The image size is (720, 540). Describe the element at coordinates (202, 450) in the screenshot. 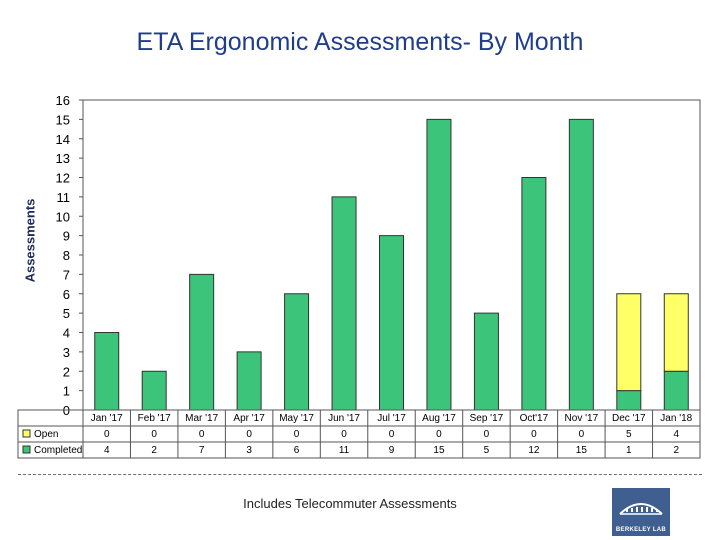

I see `data-value-completed: 7` at that location.